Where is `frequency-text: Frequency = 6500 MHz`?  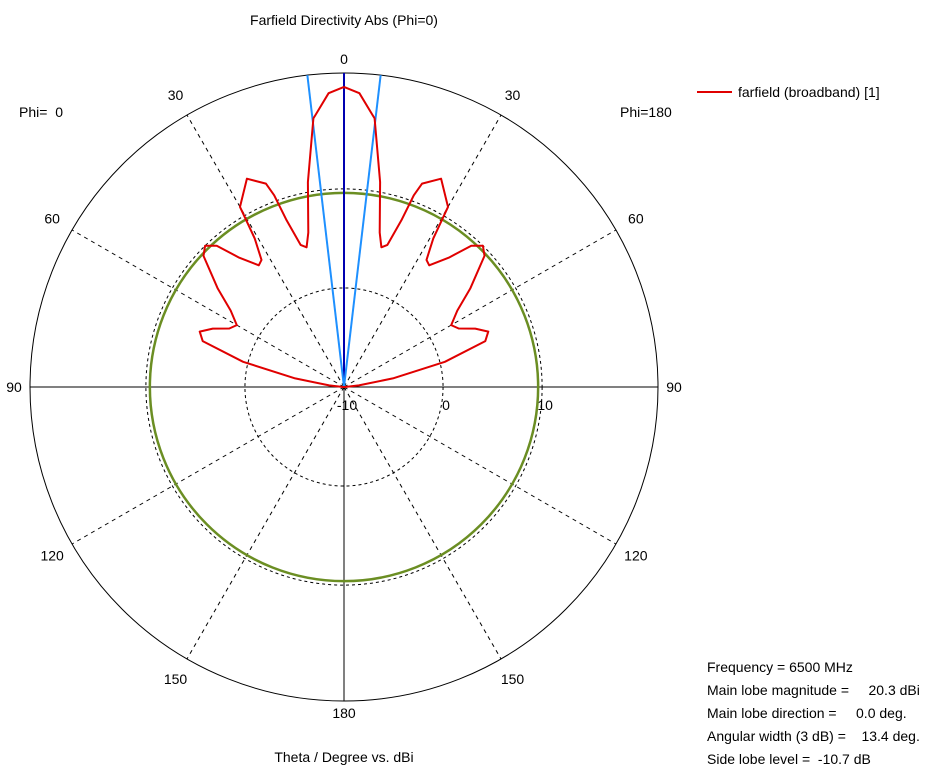 frequency-text: Frequency = 6500 MHz is located at coordinates (780, 667).